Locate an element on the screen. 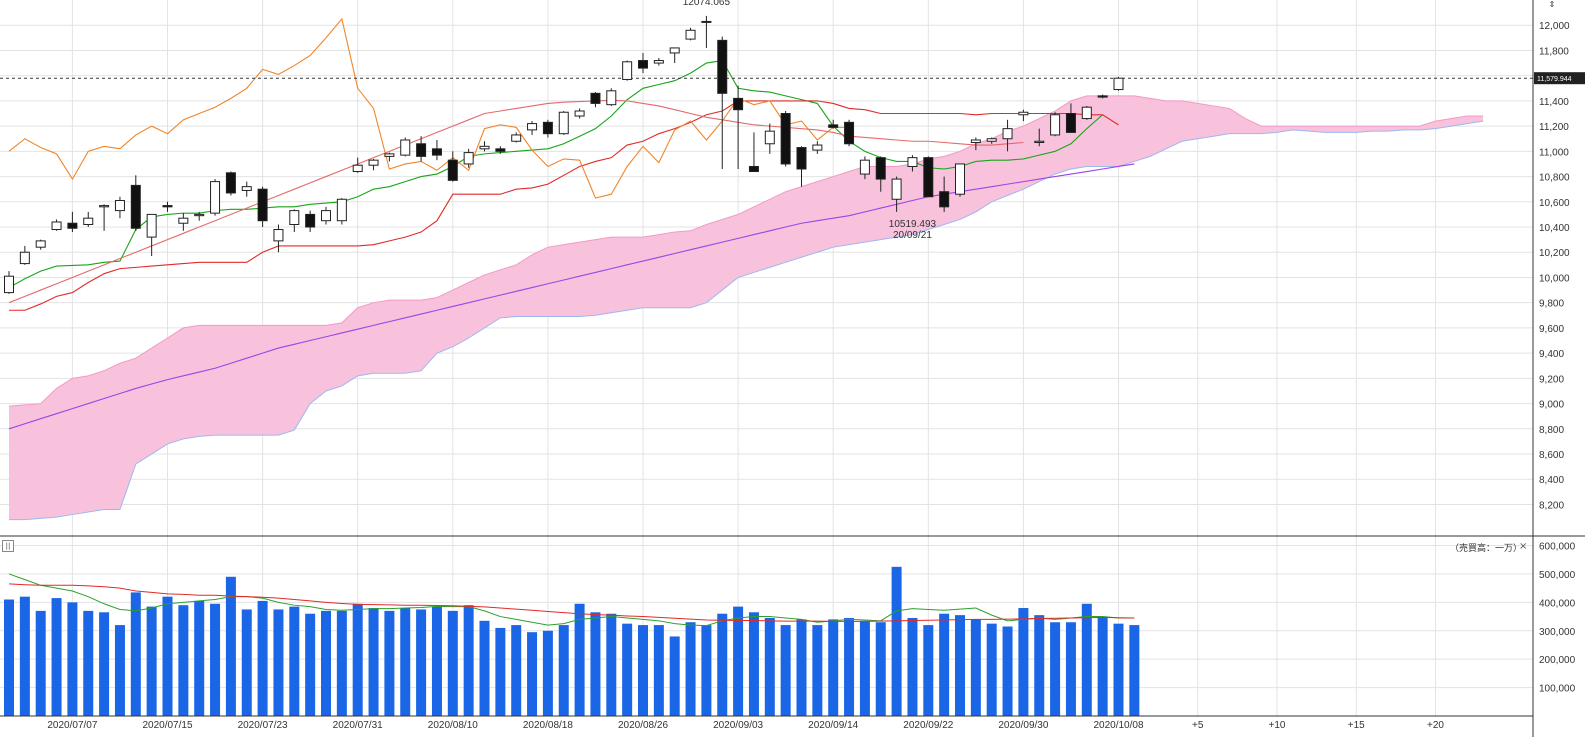  price-tick-label: 10,200 is located at coordinates (1554, 253).